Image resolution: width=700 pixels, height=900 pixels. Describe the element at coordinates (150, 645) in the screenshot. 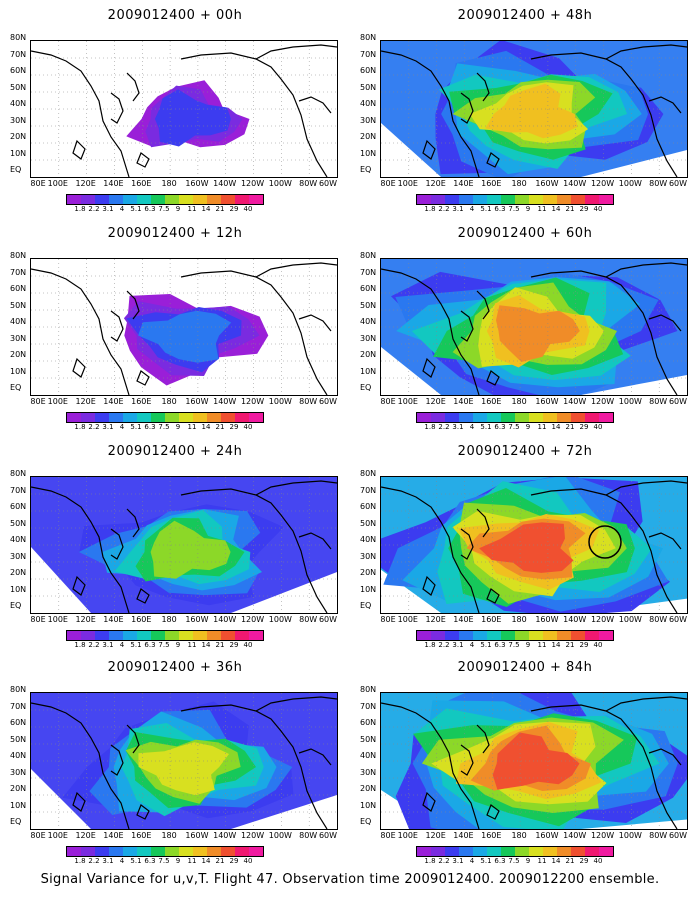

I see `colorbar-label: 6.3` at that location.